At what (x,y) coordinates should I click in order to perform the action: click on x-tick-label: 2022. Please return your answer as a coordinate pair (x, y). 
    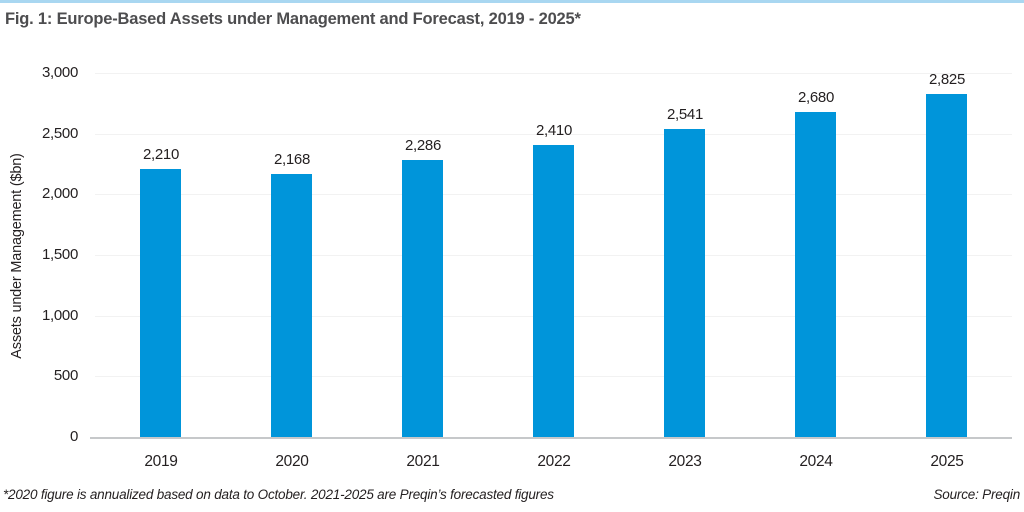
    Looking at the image, I should click on (554, 461).